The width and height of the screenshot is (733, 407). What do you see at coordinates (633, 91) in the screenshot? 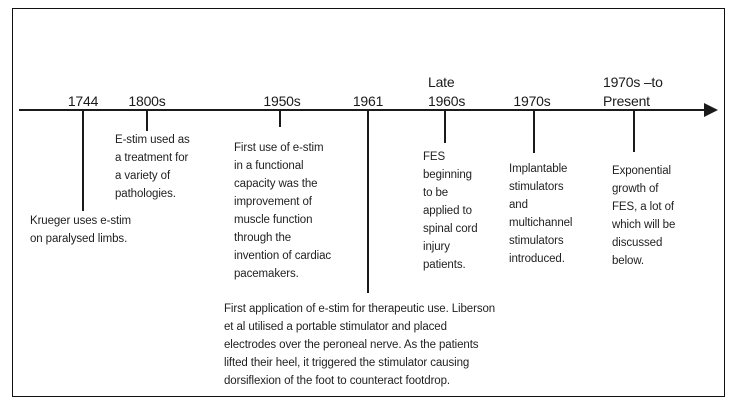
I see `date-label-1970s-present: 1970s –to Present` at bounding box center [633, 91].